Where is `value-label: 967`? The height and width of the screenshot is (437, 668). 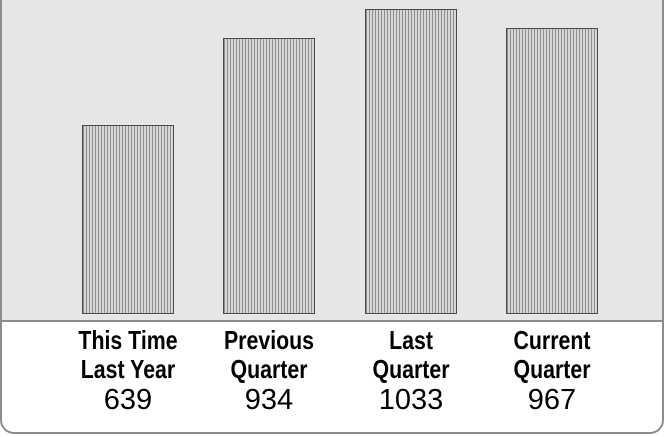
value-label: 967 is located at coordinates (552, 400).